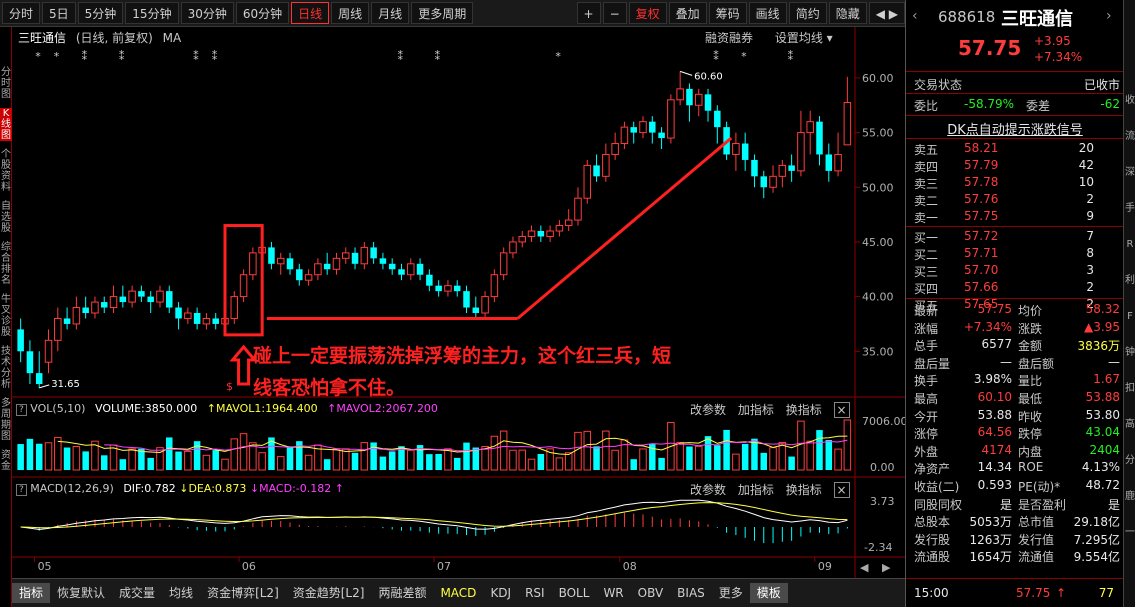 The height and width of the screenshot is (607, 1135). Describe the element at coordinates (100, 13) in the screenshot. I see `period-tab-2: 5分钟` at that location.